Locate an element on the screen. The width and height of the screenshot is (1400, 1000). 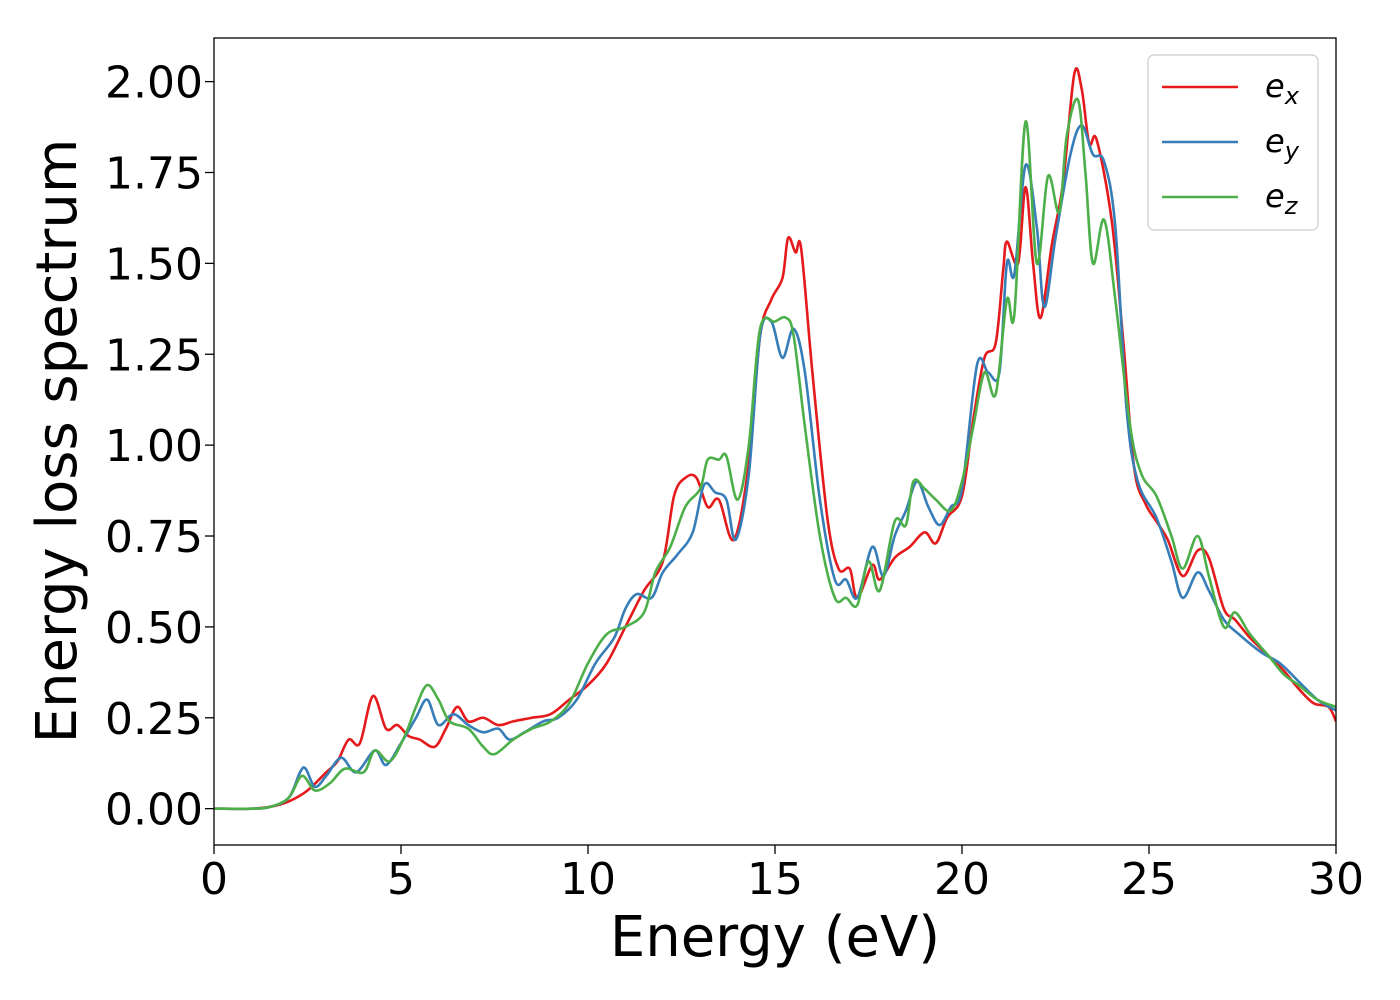
x-tick-label: 5 is located at coordinates (401, 879).